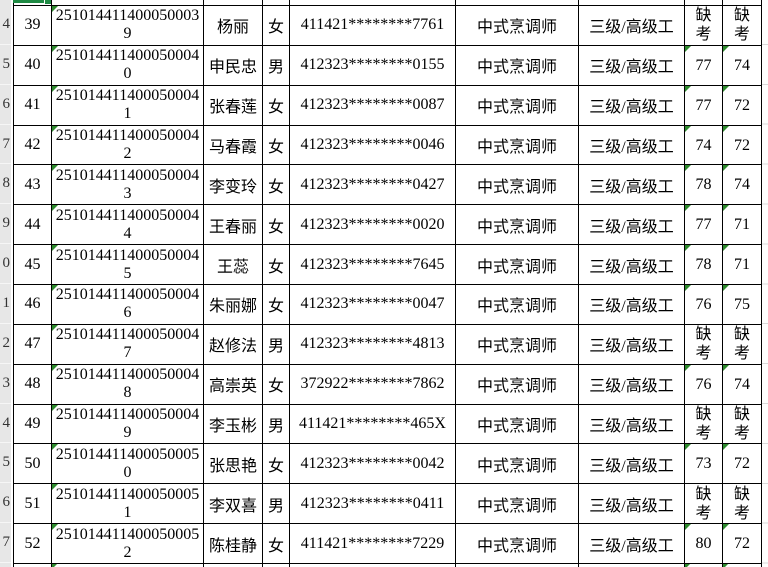 The height and width of the screenshot is (567, 768). What do you see at coordinates (373, 225) in the screenshot?
I see `cell-id-number: 412323********0020` at bounding box center [373, 225].